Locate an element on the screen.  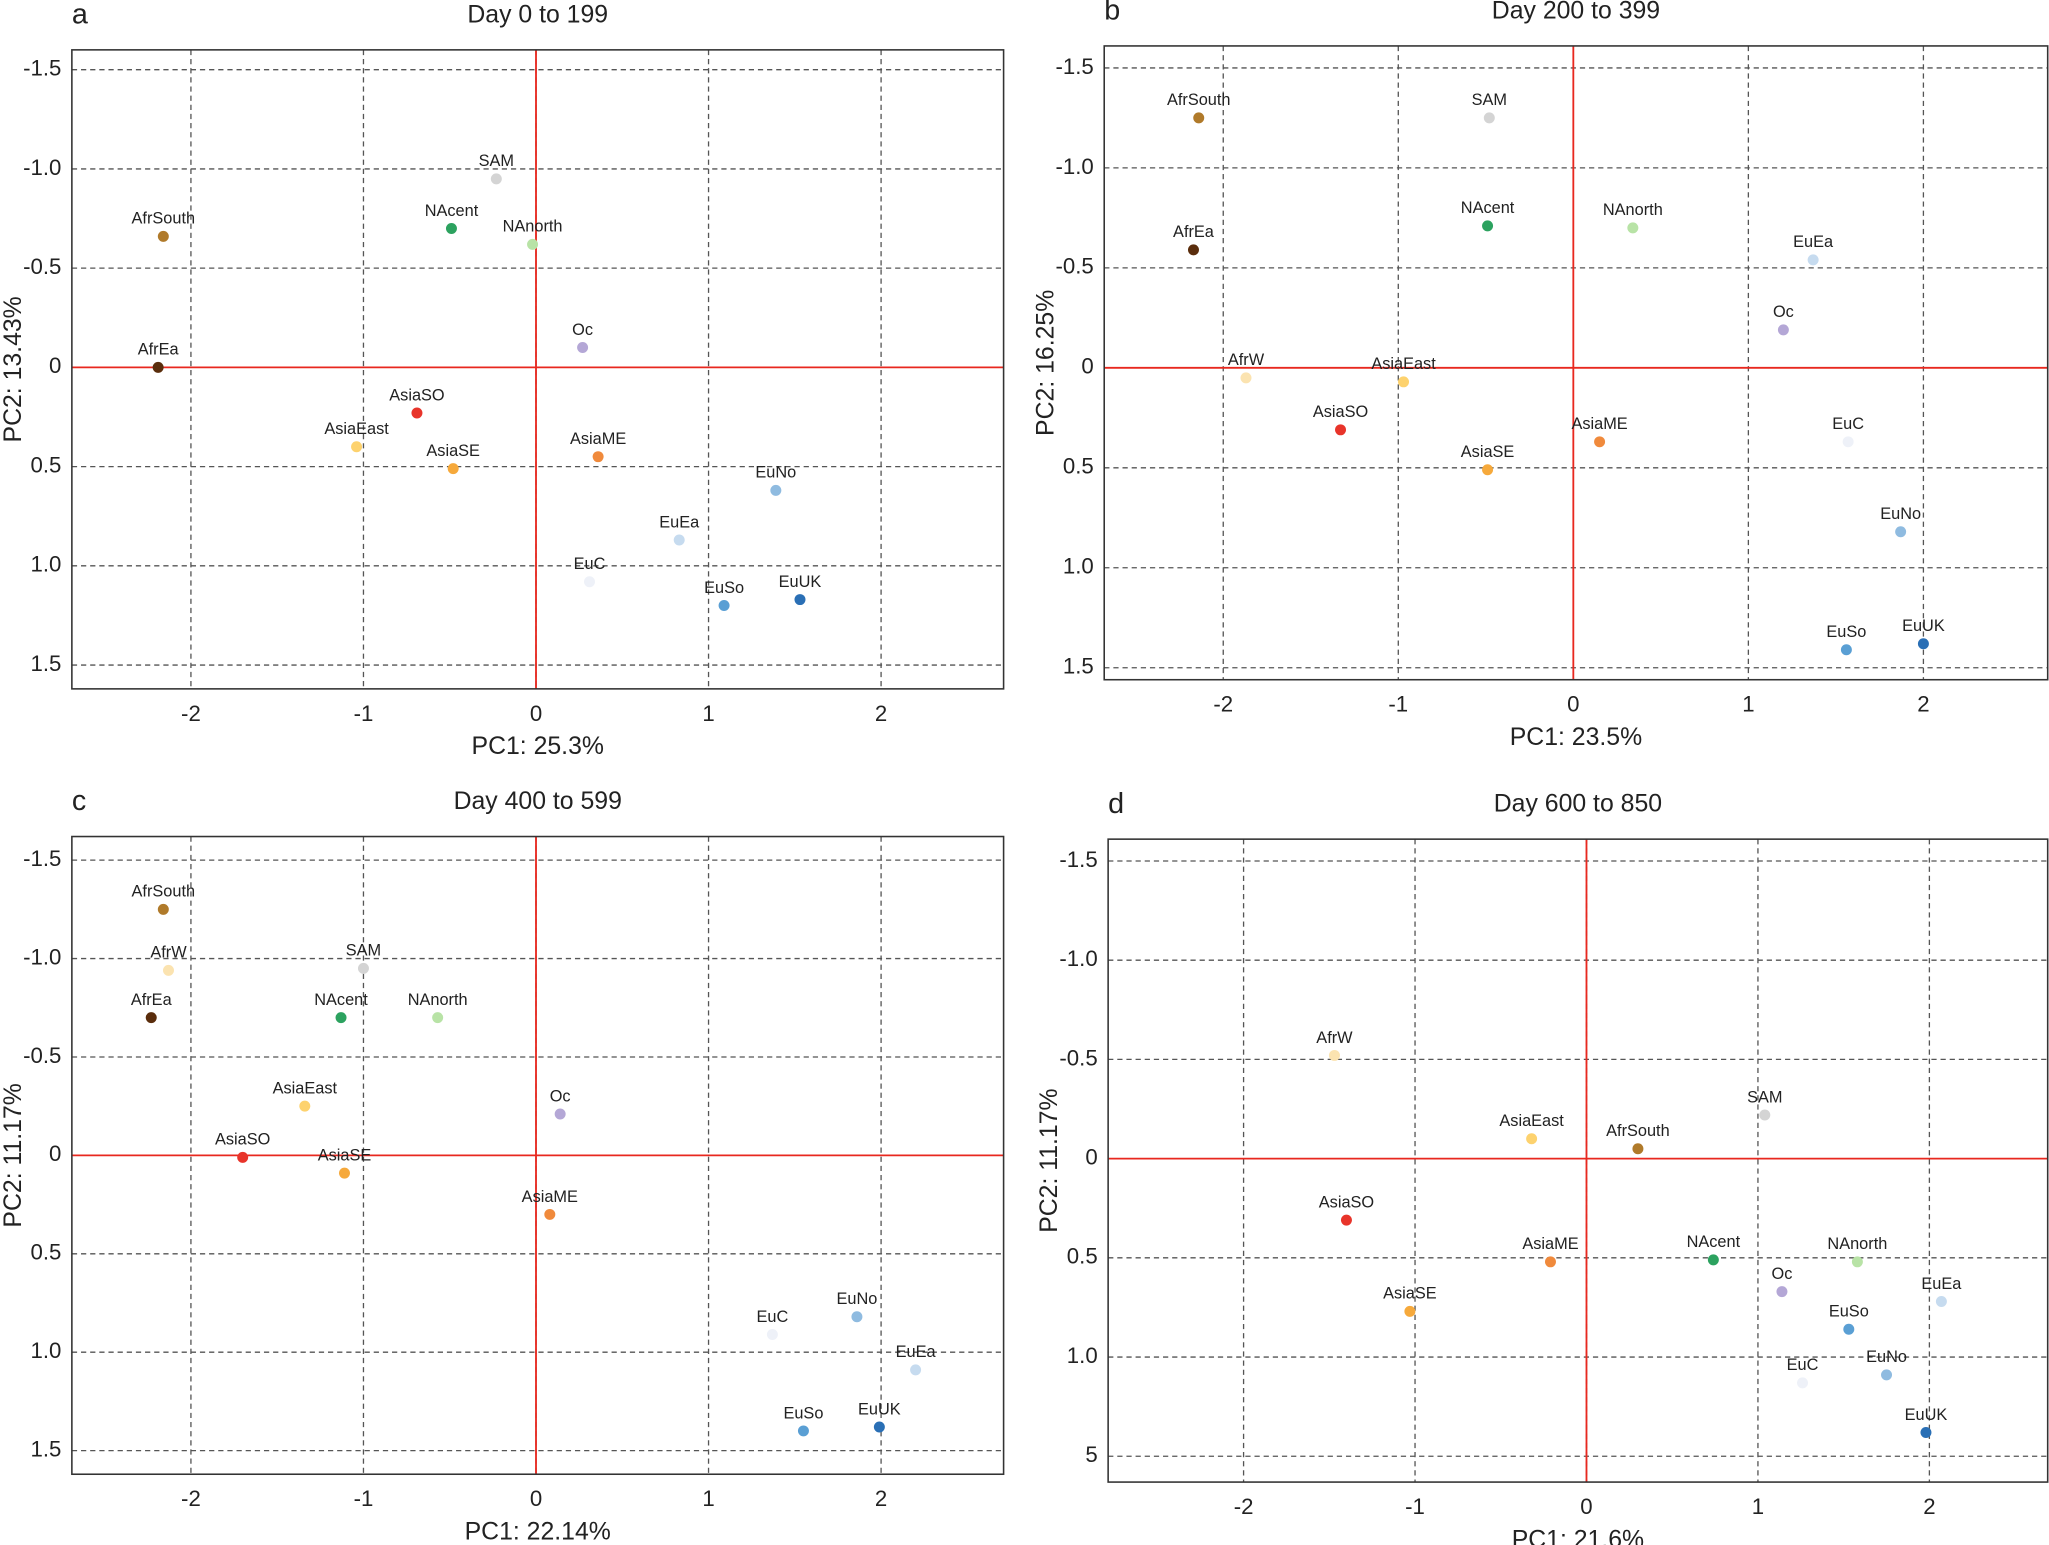
panel-letter: a is located at coordinates (80, 15).